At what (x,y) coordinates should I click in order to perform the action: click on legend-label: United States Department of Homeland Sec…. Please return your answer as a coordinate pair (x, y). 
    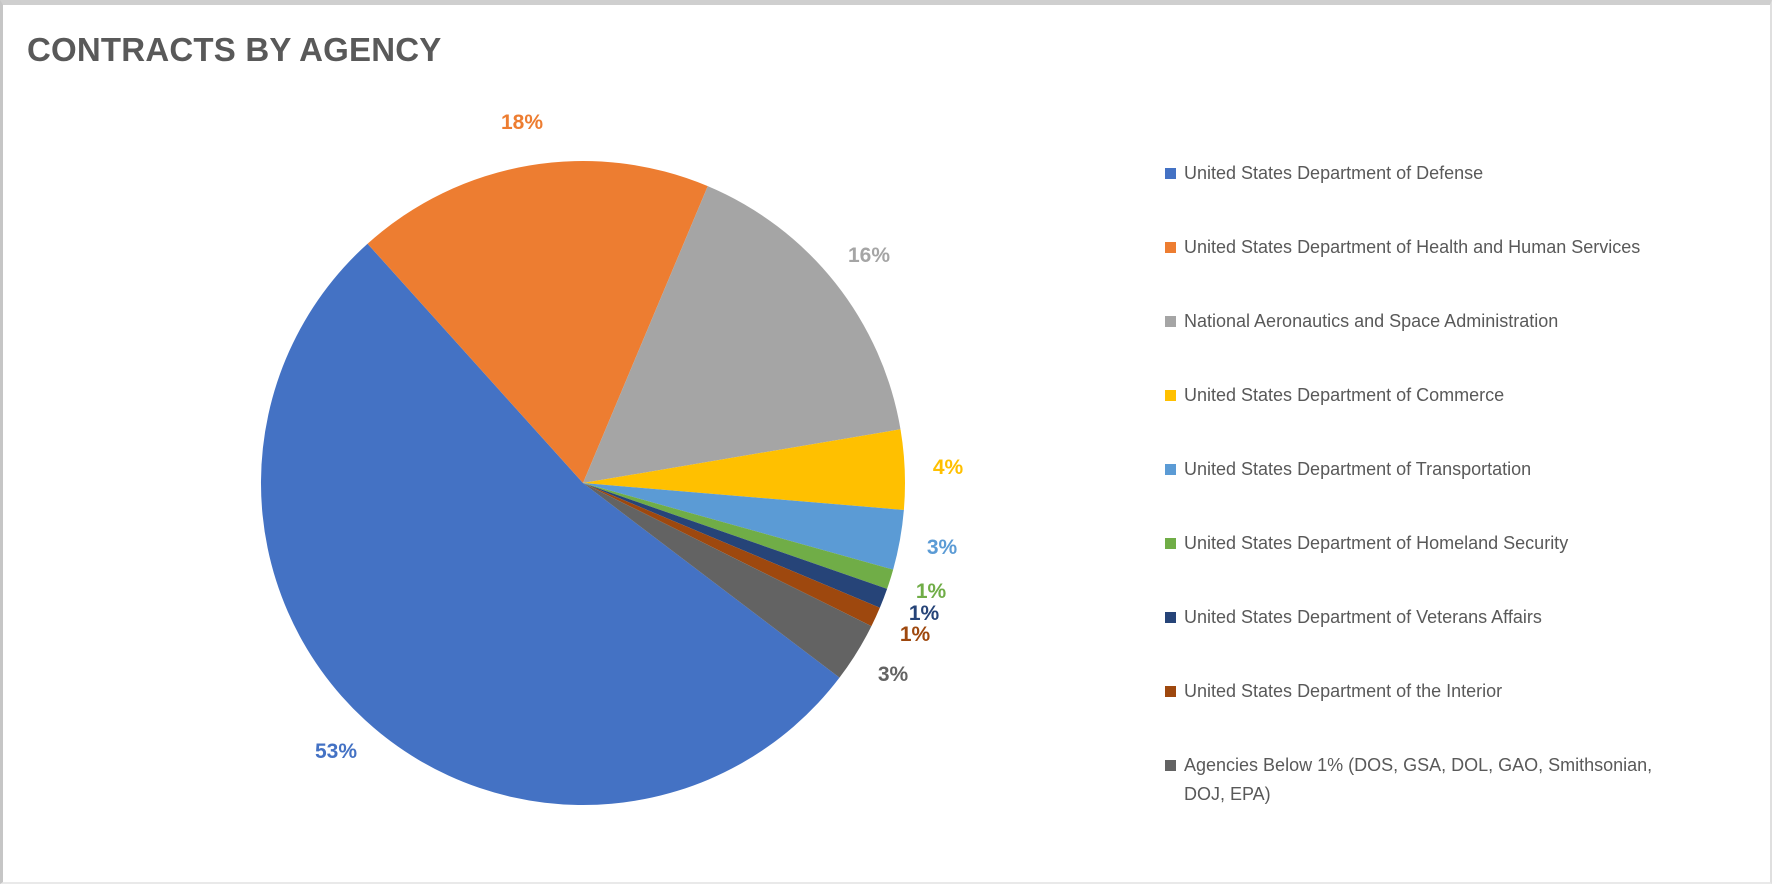
    Looking at the image, I should click on (1376, 543).